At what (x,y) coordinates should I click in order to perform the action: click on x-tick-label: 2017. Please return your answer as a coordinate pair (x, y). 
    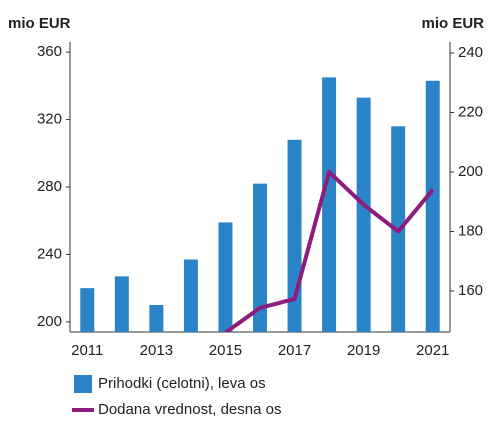
    Looking at the image, I should click on (294, 350).